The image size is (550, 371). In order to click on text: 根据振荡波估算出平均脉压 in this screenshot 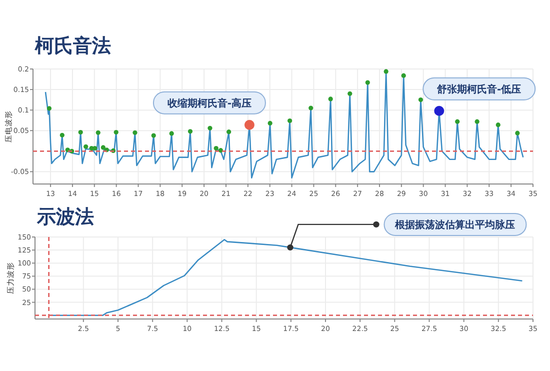, I will do `click(455, 224)`.